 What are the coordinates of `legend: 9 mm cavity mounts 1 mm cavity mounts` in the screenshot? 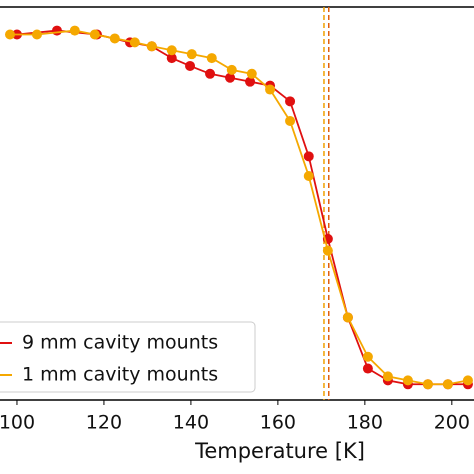 It's located at (128, 357).